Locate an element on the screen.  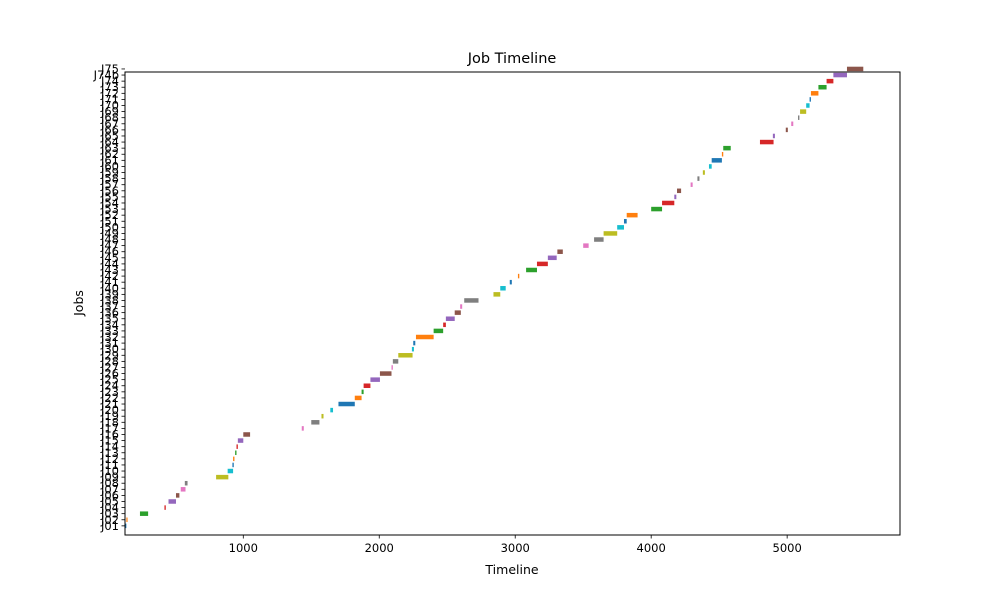
y-tick-label: J66 is located at coordinates (109, 130).